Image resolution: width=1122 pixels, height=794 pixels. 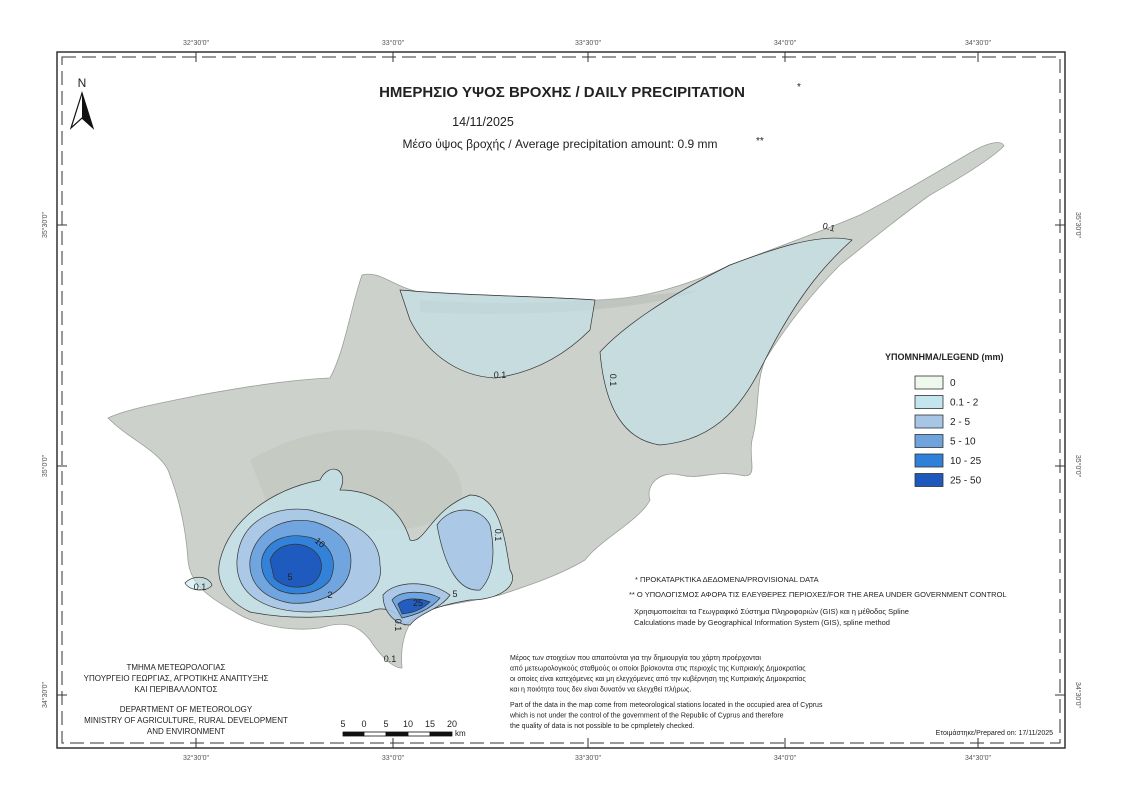 What do you see at coordinates (418, 603) in the screenshot?
I see `contour-label: 25` at bounding box center [418, 603].